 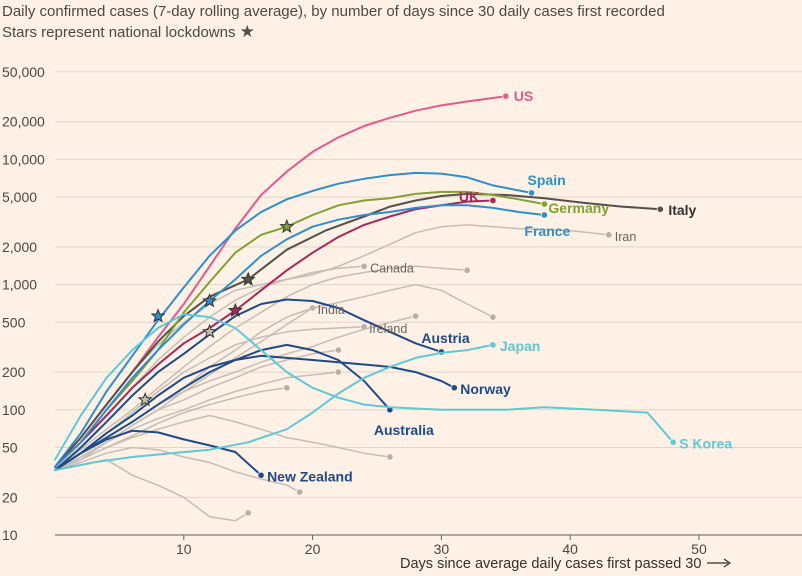 What do you see at coordinates (660, 209) in the screenshot?
I see `series-end-marker-italy` at bounding box center [660, 209].